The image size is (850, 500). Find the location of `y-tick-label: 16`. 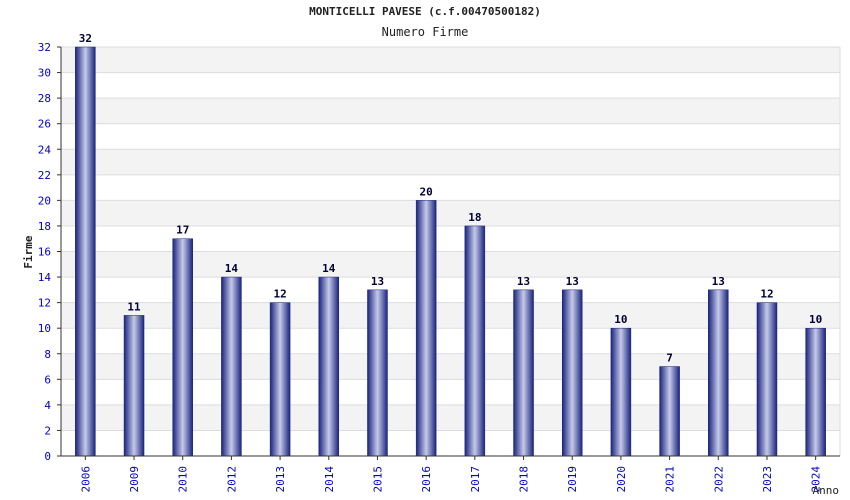

y-tick-label: 16 is located at coordinates (44, 252).